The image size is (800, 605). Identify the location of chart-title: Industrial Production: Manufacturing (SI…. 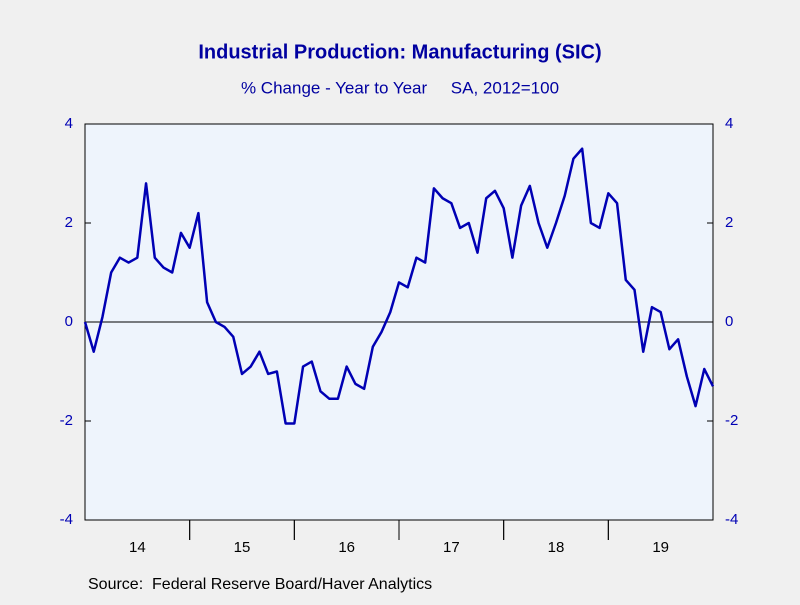
(399, 52).